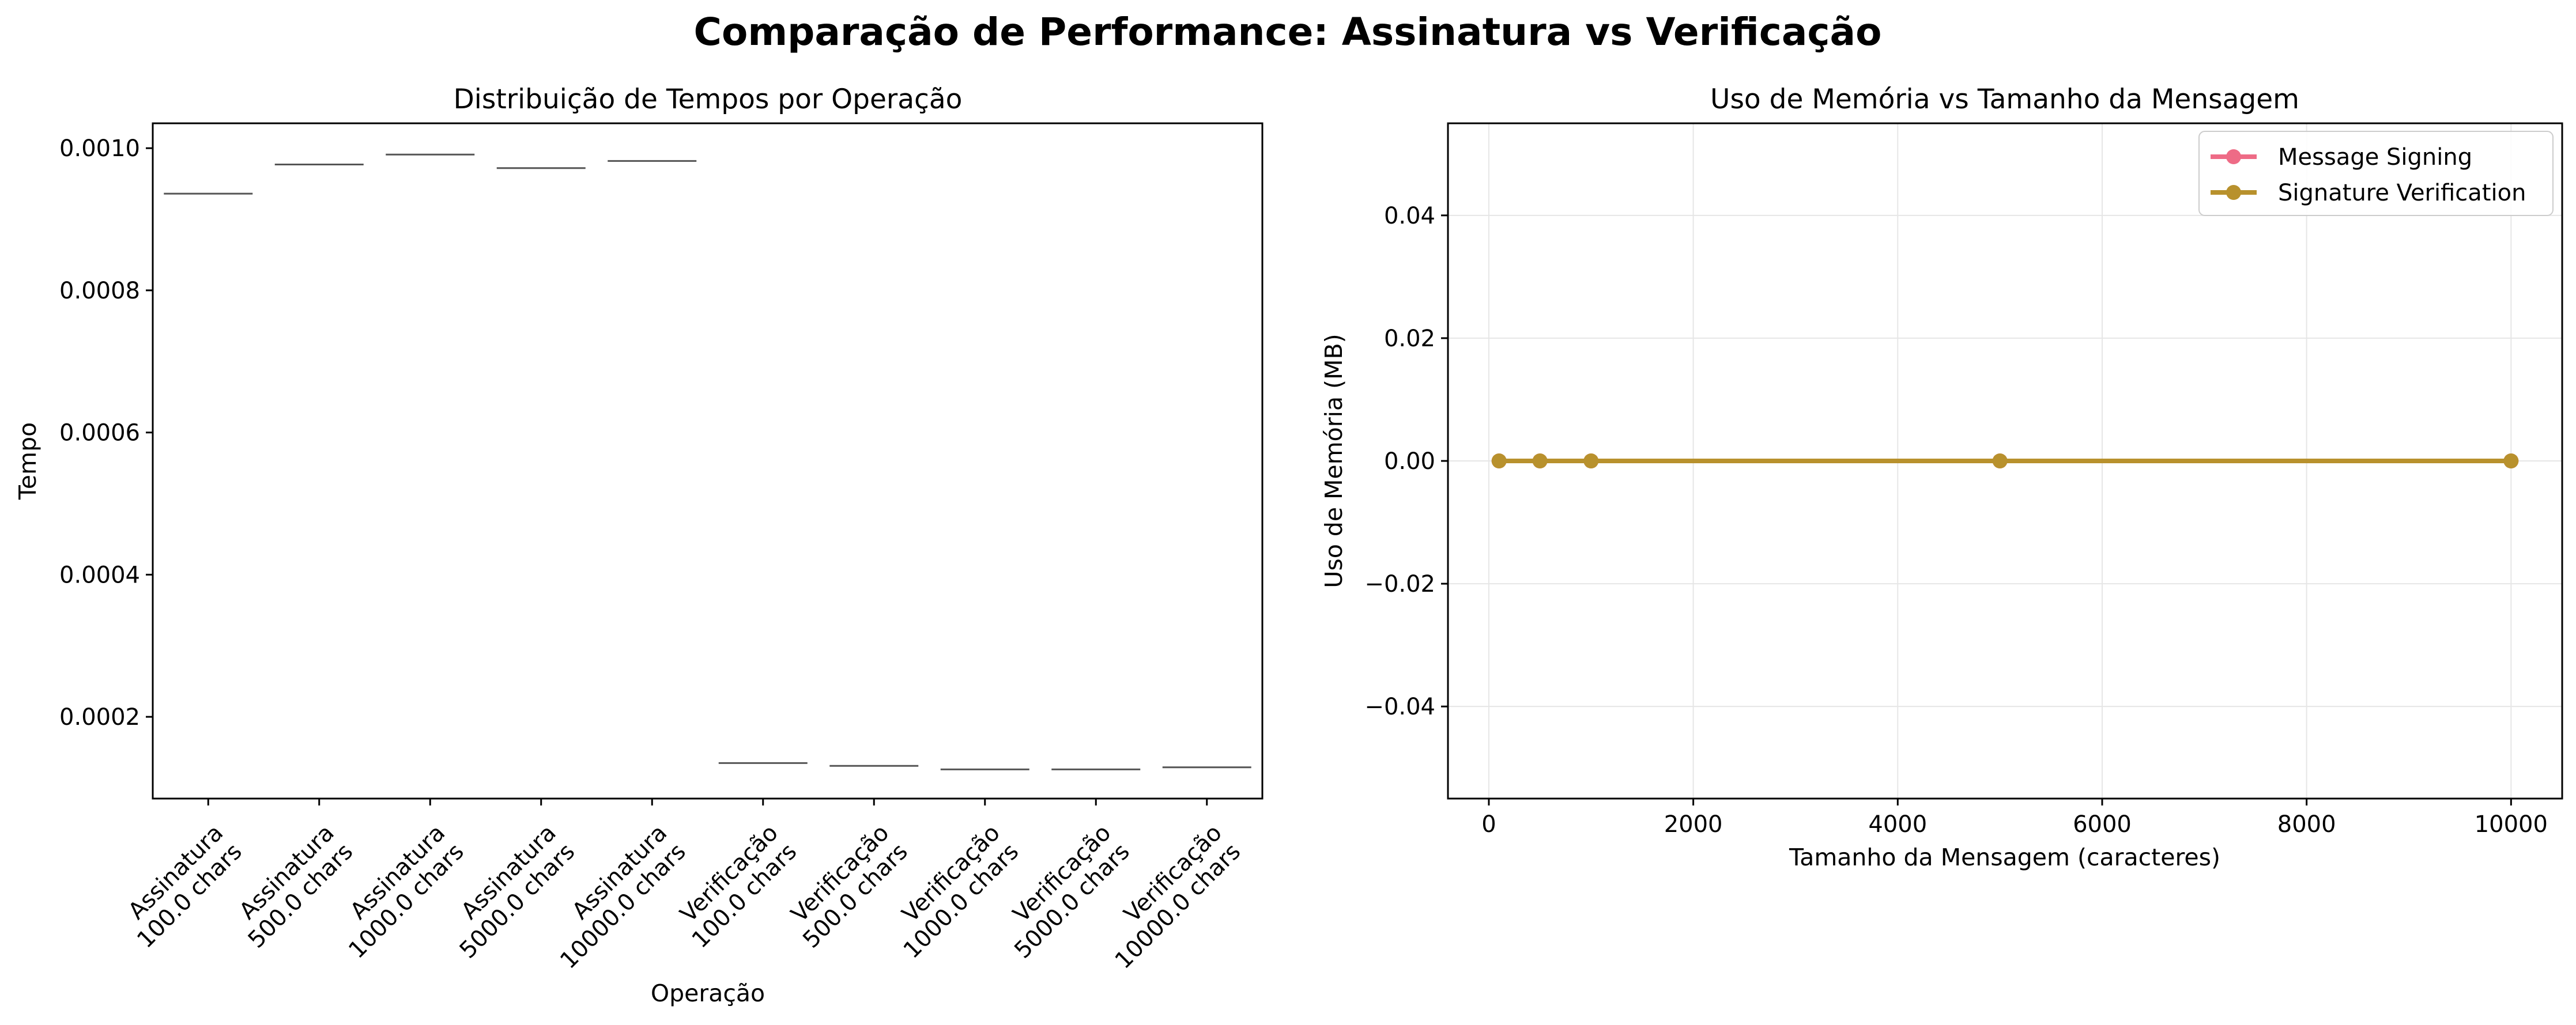 The image size is (2576, 1025). I want to click on y-tick-label: 0.00, so click(1409, 461).